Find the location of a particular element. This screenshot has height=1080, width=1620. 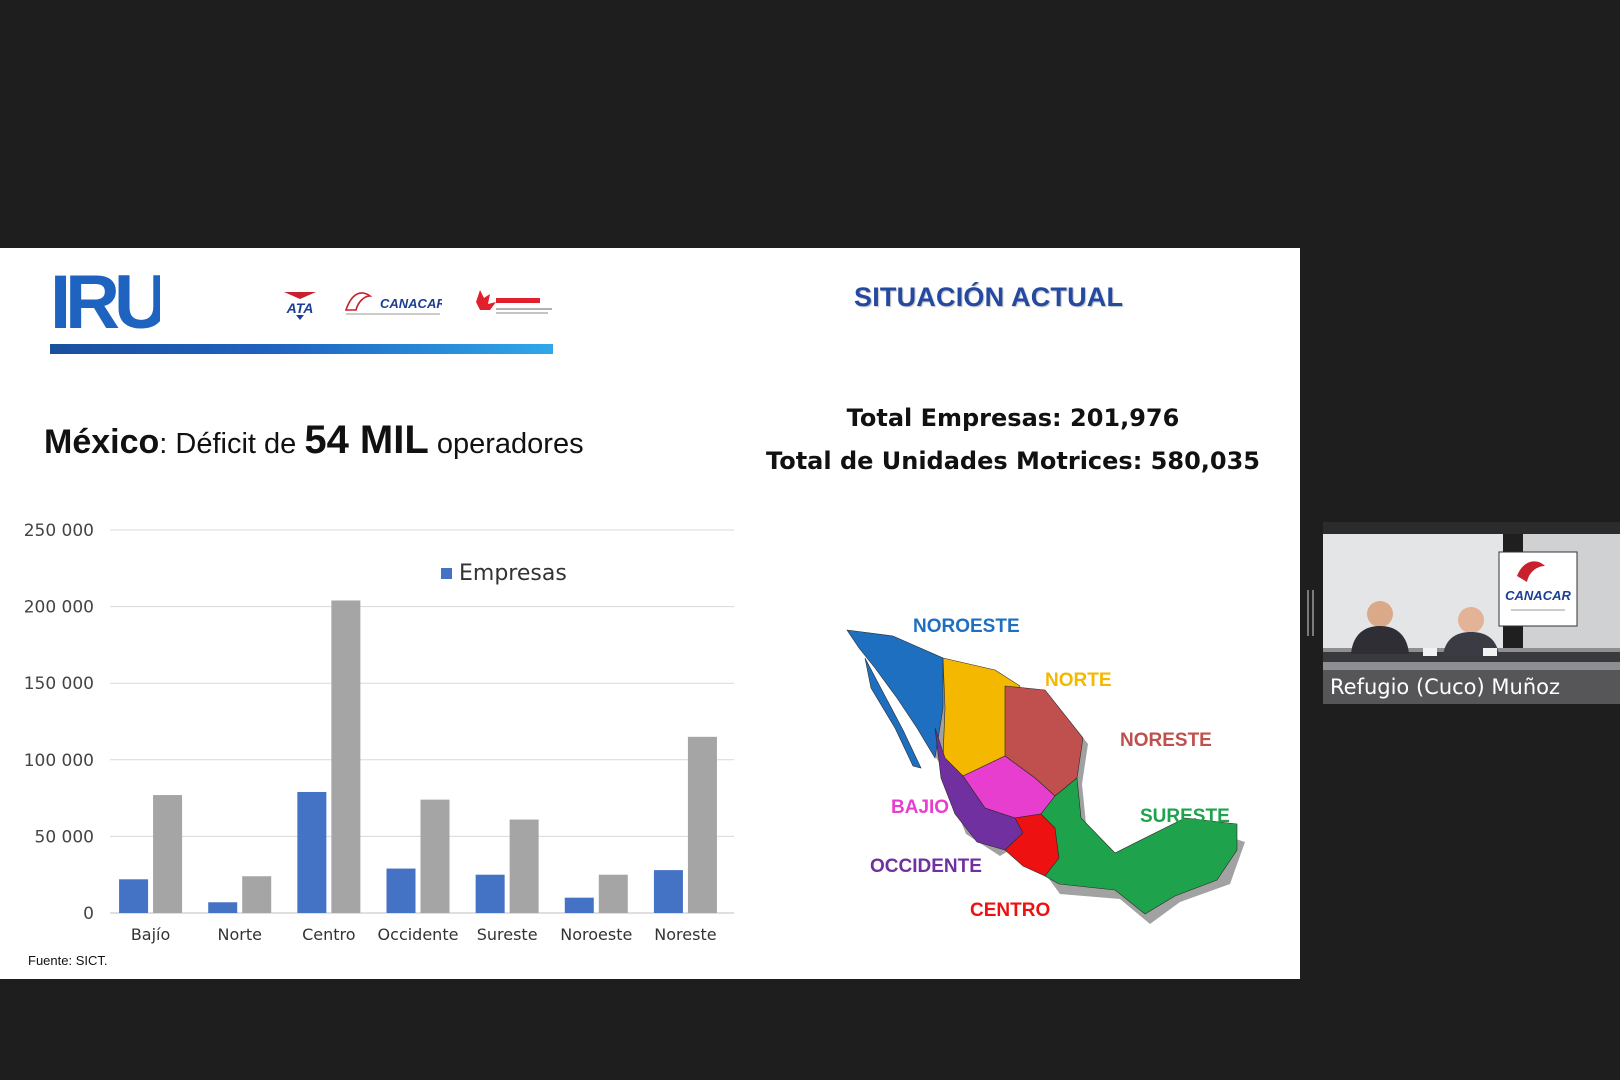

total-unidades-motrices: Total de Unidades Motrices: 580,035 is located at coordinates (1013, 461).